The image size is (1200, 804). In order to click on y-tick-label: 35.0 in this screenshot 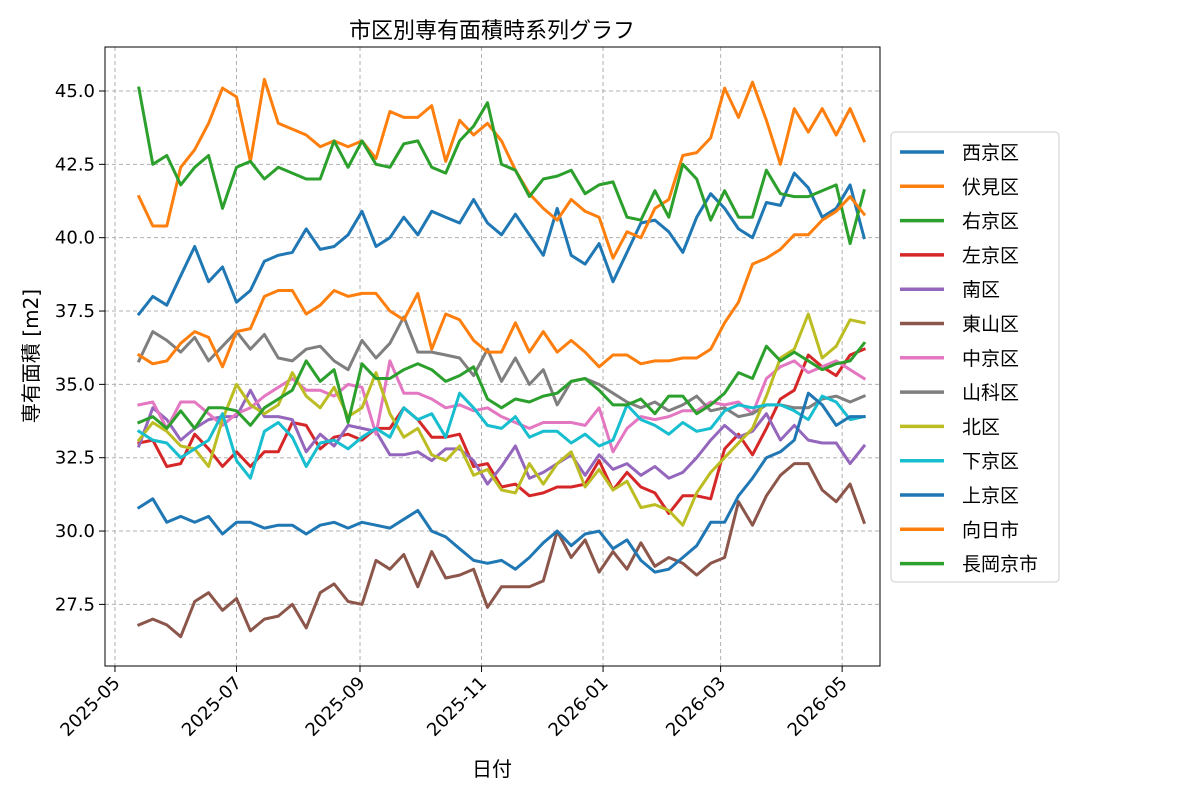, I will do `click(75, 384)`.